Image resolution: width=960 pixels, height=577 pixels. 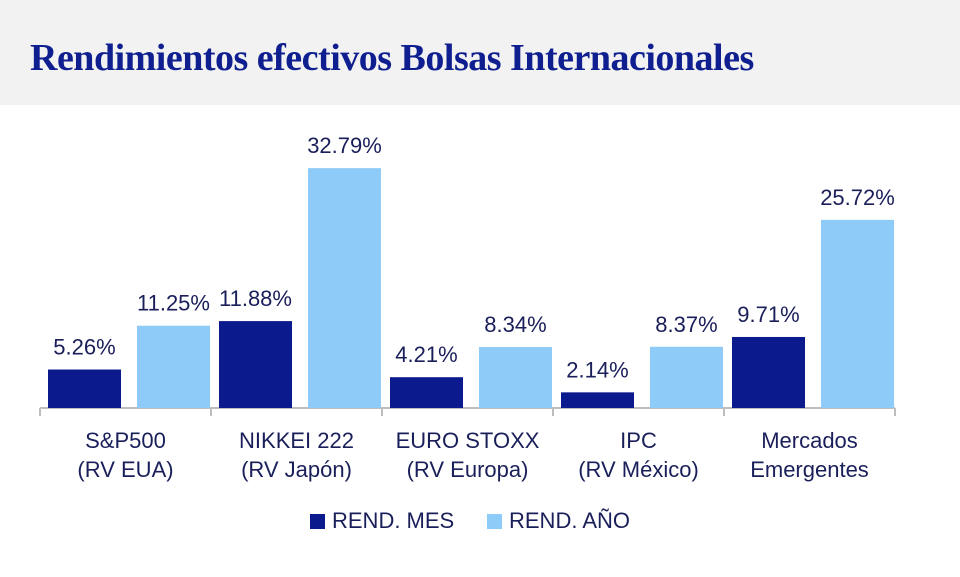 I want to click on data-label: 11.88%, so click(x=255, y=298).